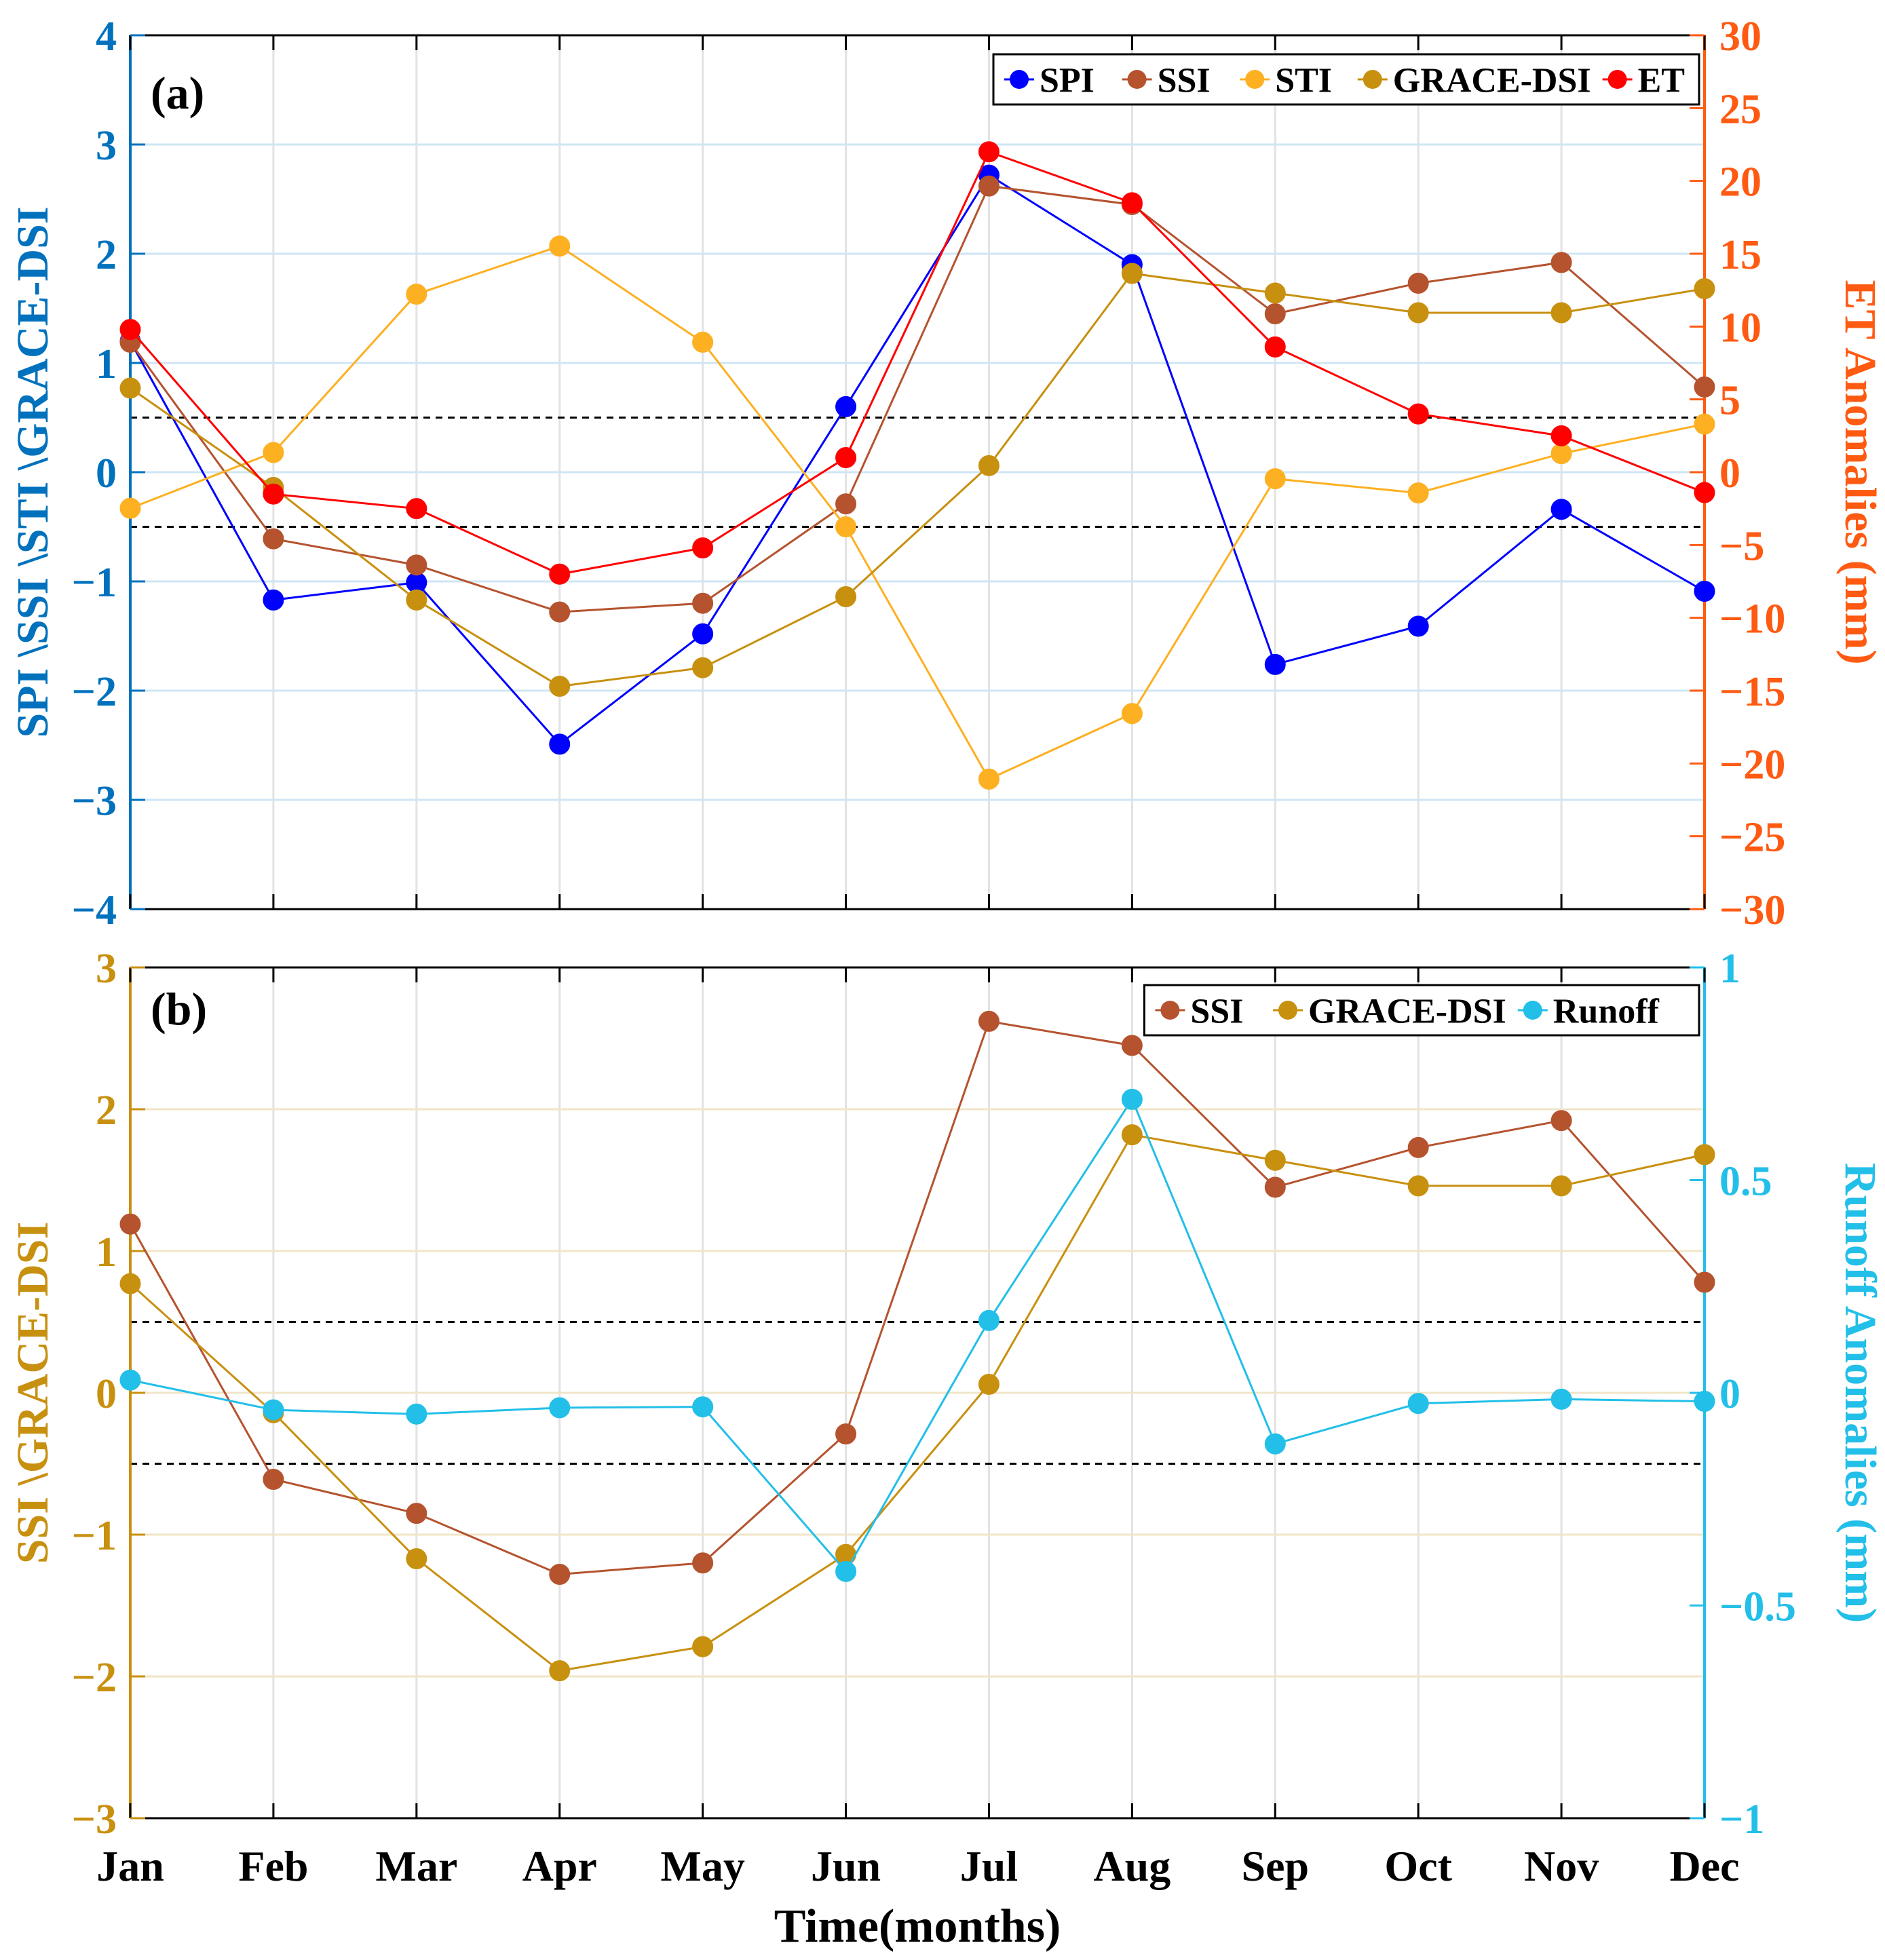 Image resolution: width=1885 pixels, height=1960 pixels. I want to click on left-tick-label: 3, so click(106, 969).